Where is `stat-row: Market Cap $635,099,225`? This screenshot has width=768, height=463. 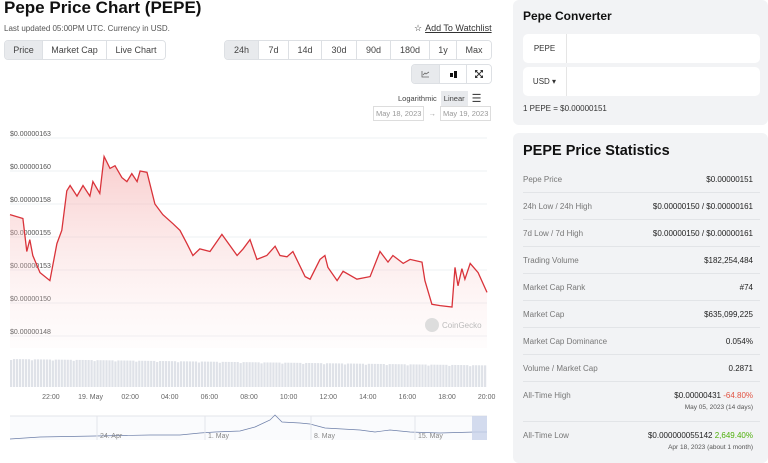 stat-row: Market Cap $635,099,225 is located at coordinates (641, 314).